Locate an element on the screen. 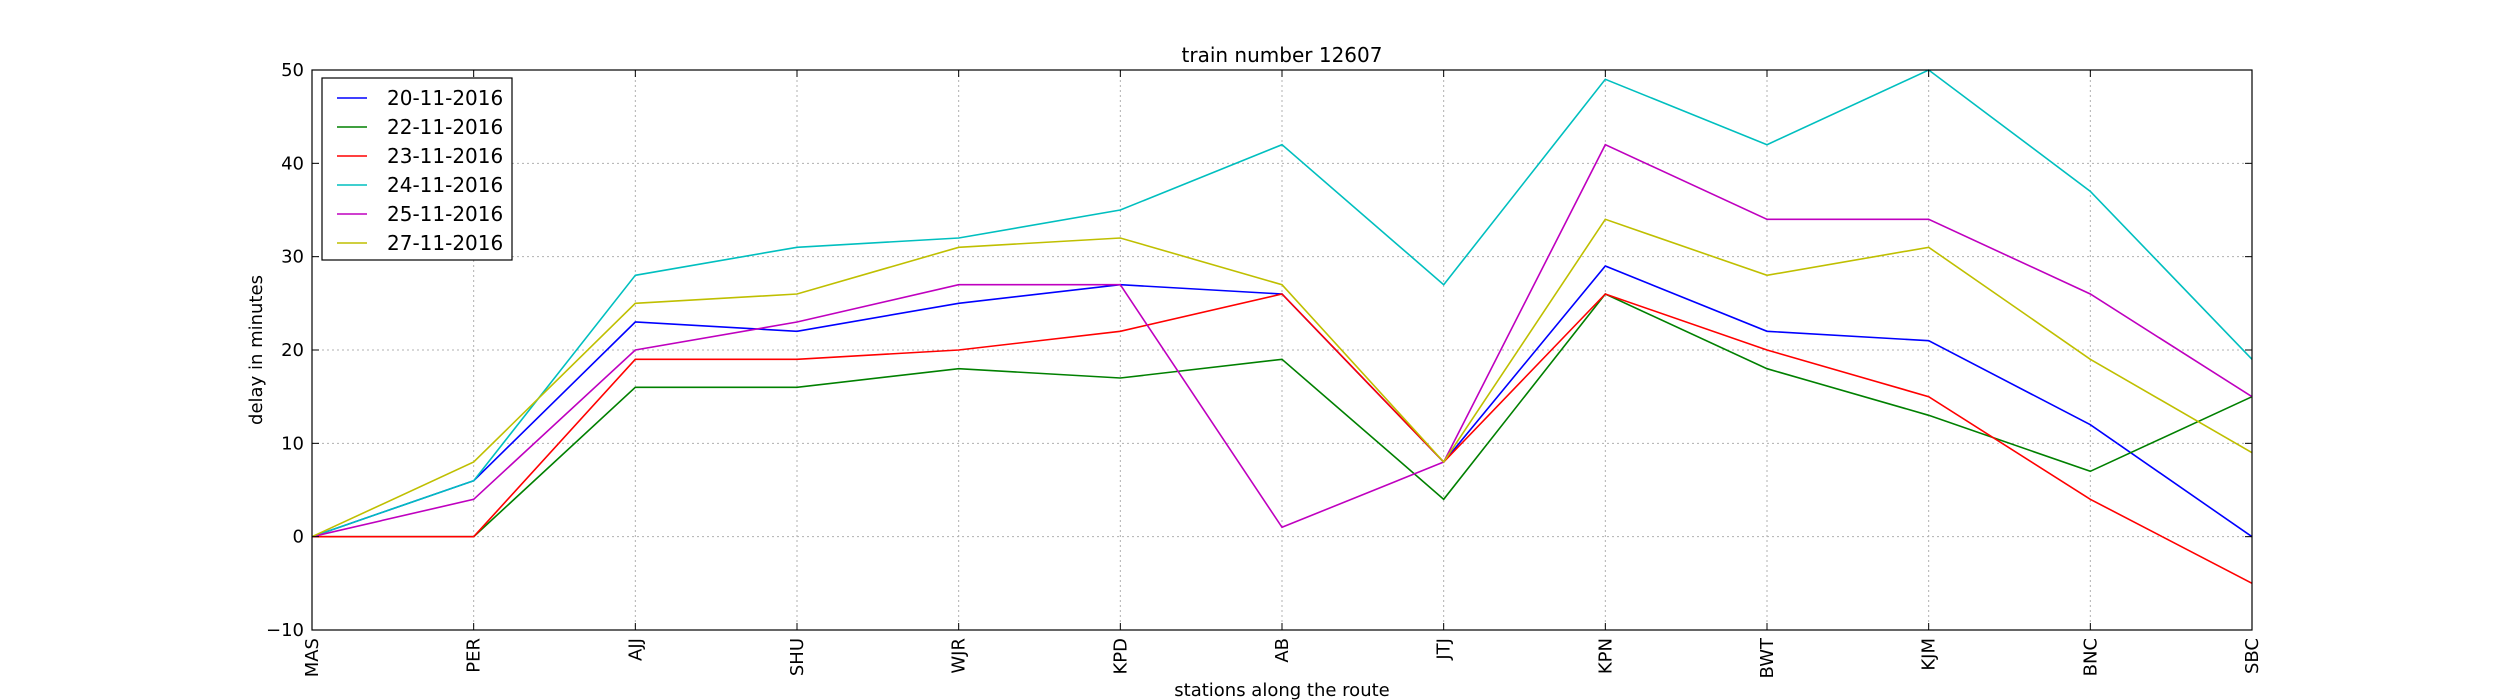 The height and width of the screenshot is (700, 2500). x-axis-label: stations along the route is located at coordinates (1281, 690).